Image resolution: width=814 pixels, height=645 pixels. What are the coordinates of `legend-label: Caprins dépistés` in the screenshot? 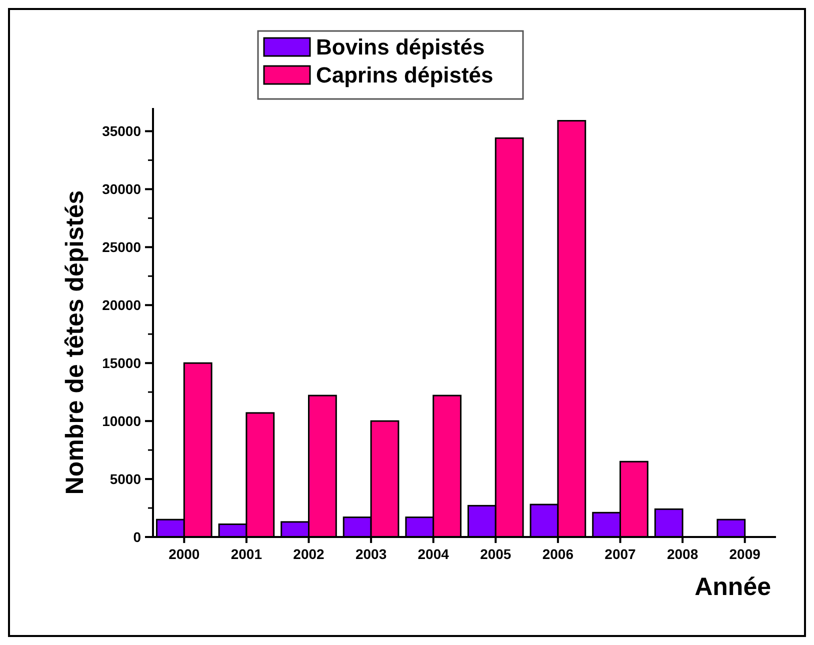 It's located at (405, 75).